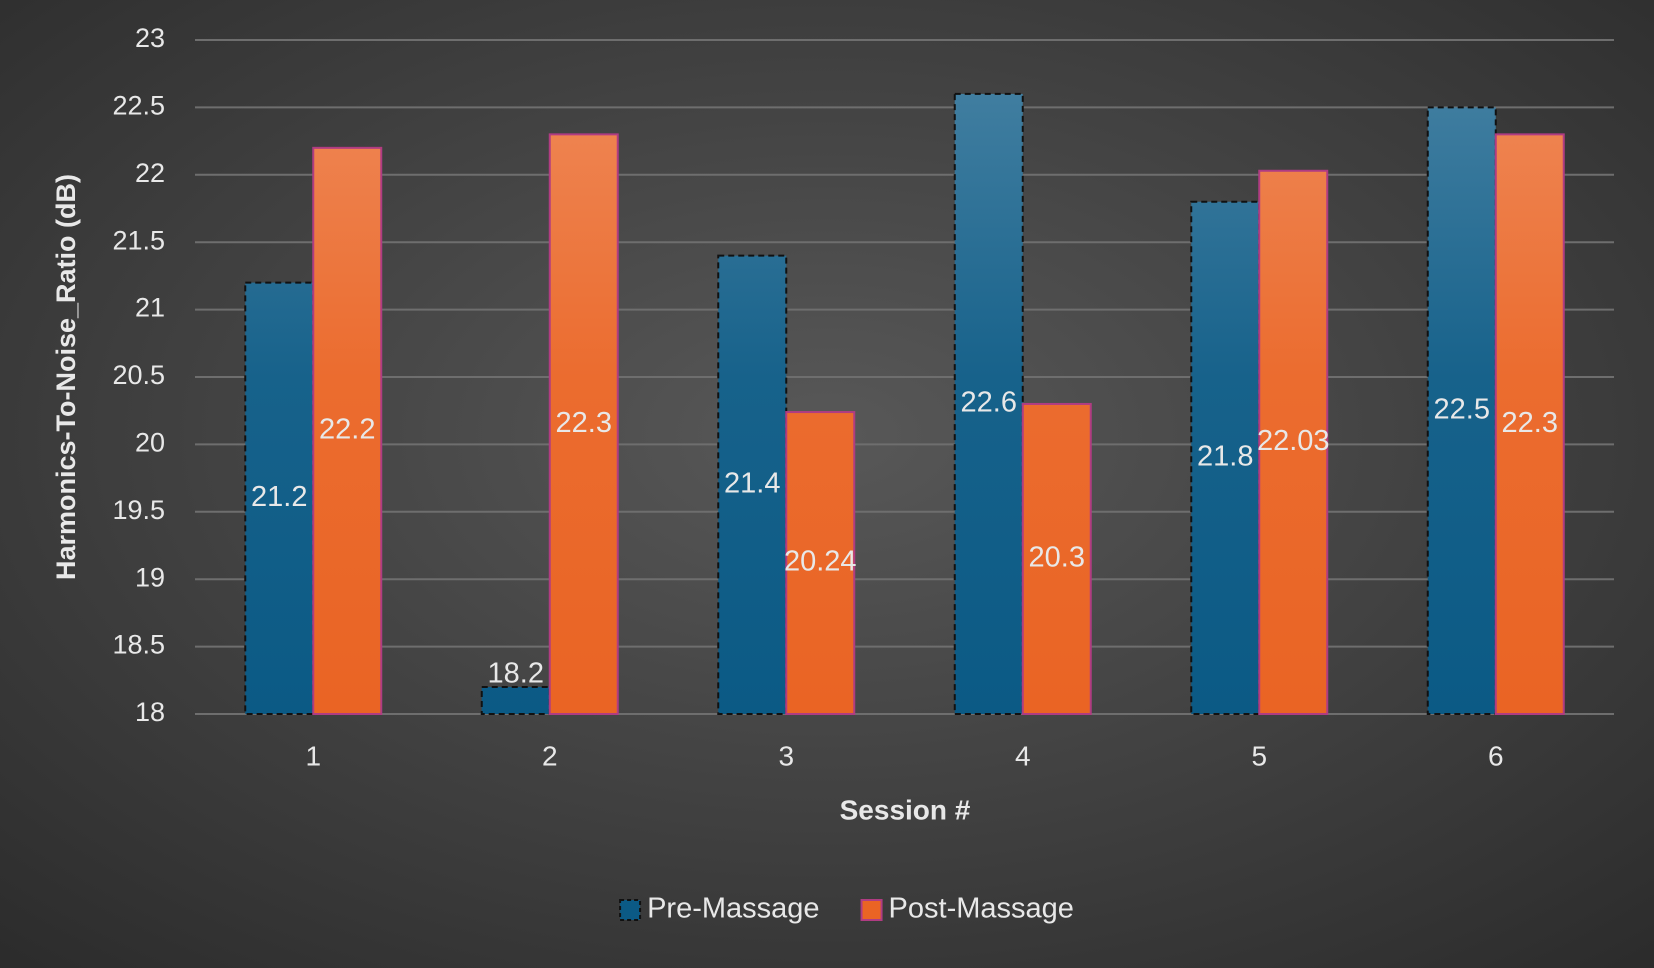 The width and height of the screenshot is (1654, 968). What do you see at coordinates (313, 755) in the screenshot?
I see `x-tick-label: 1` at bounding box center [313, 755].